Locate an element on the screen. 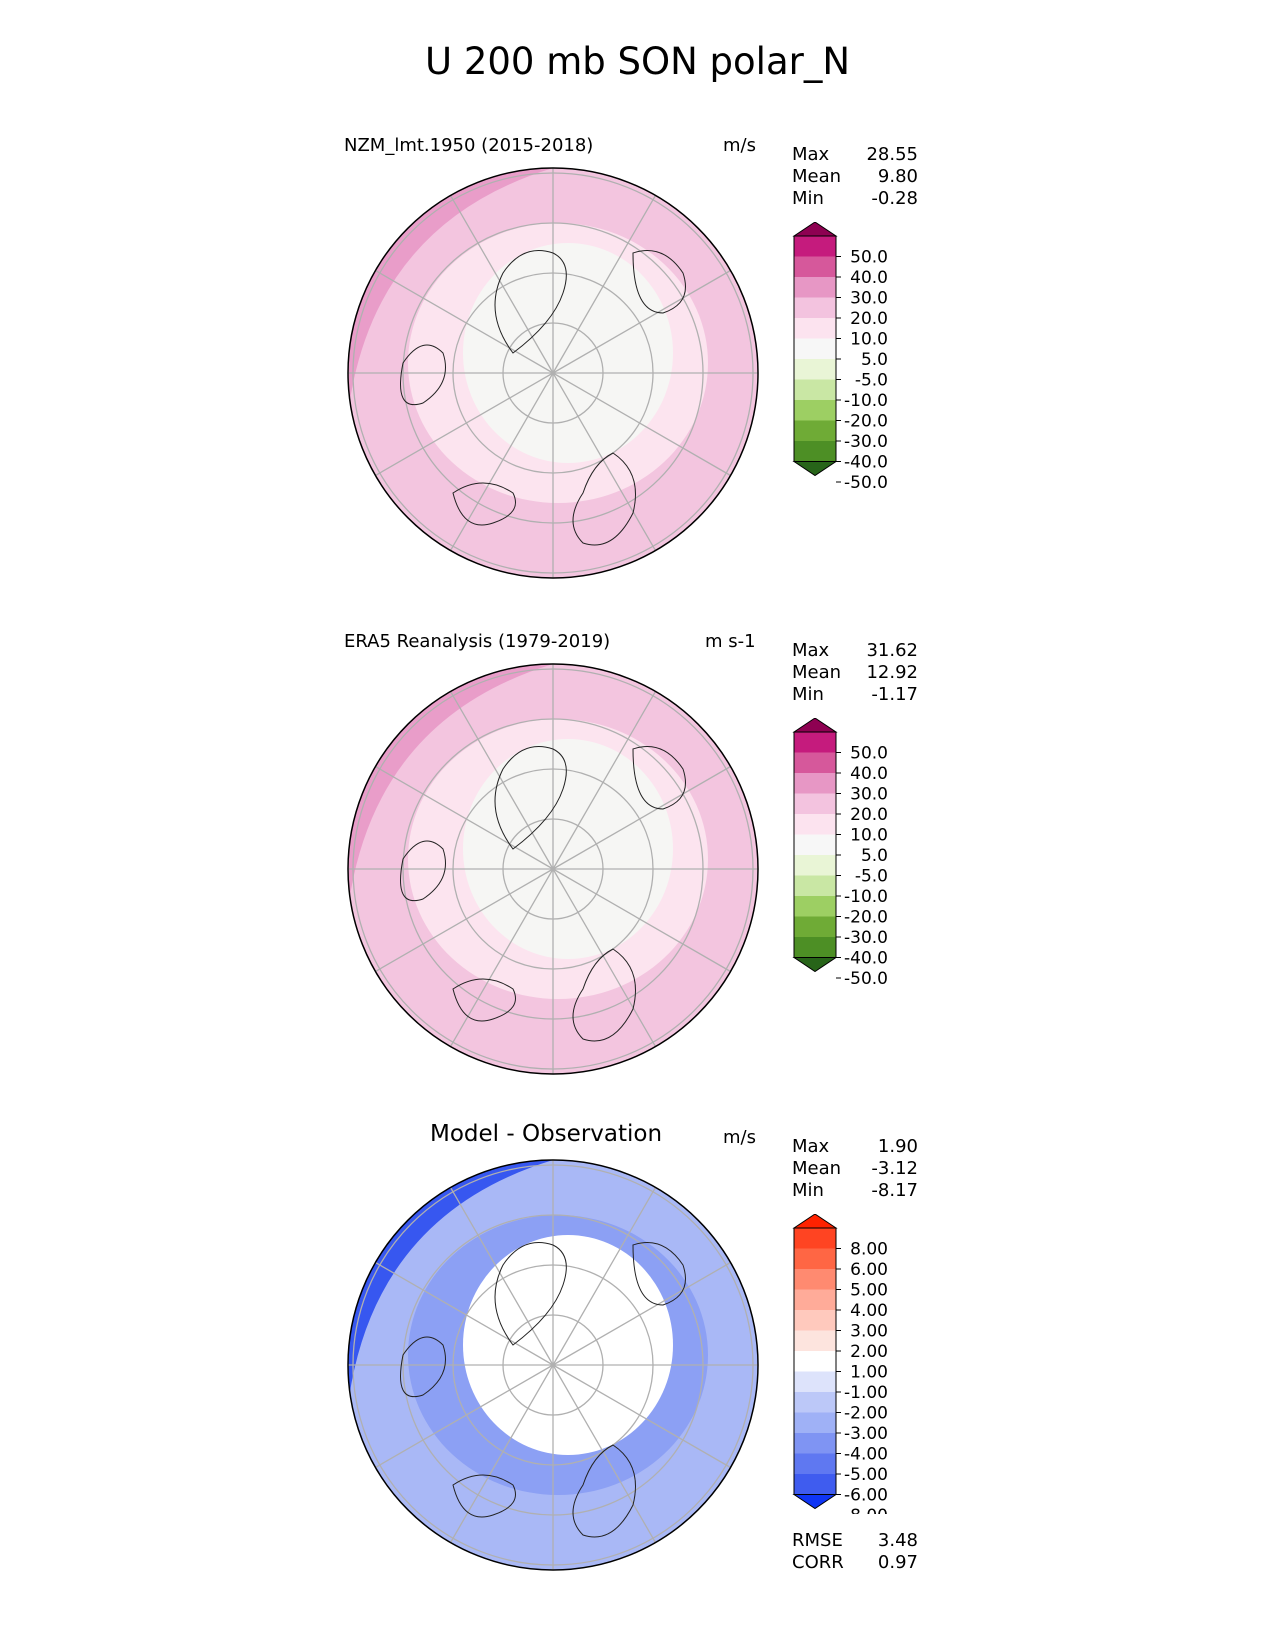 The height and width of the screenshot is (1650, 1275). metric-rmse: RMSE 3.48 is located at coordinates (855, 1540).